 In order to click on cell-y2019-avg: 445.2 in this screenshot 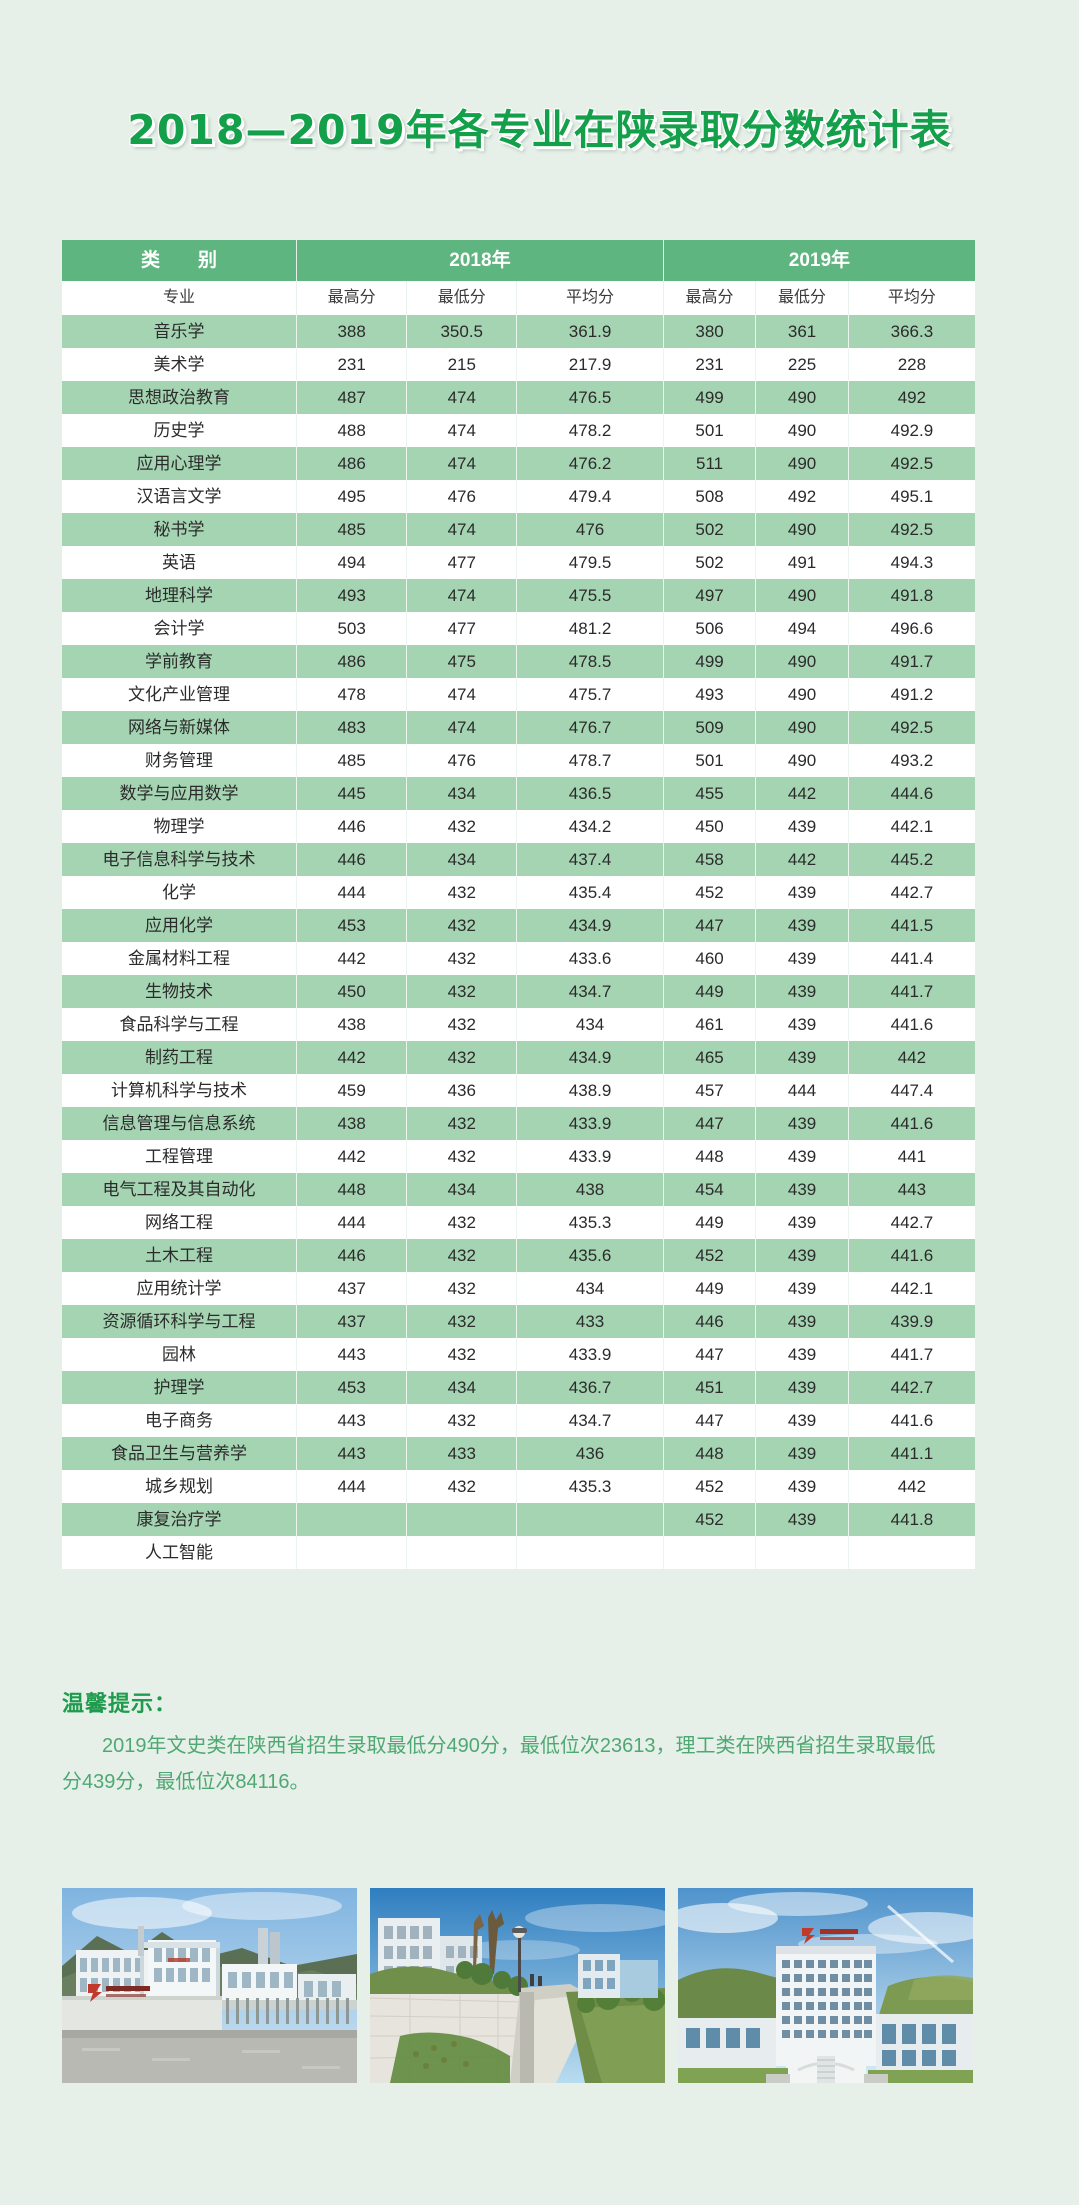, I will do `click(911, 859)`.